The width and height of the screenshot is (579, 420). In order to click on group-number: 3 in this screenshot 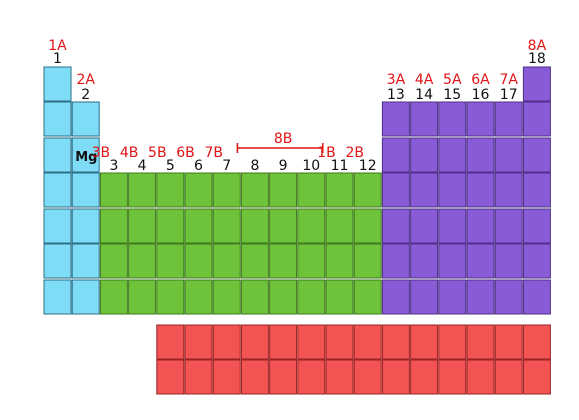, I will do `click(113, 166)`.